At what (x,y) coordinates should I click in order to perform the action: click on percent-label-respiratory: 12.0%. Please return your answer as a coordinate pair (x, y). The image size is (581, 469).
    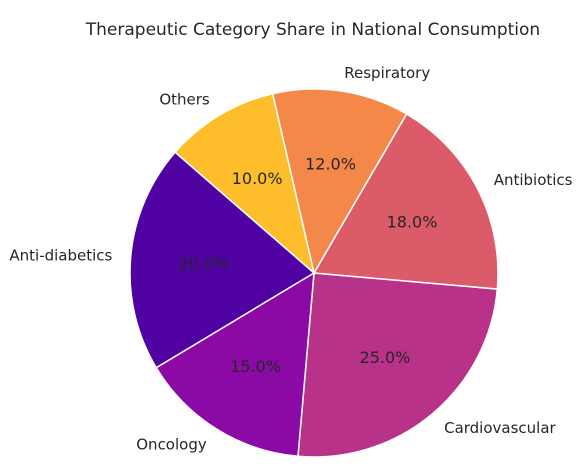
    Looking at the image, I should click on (330, 163).